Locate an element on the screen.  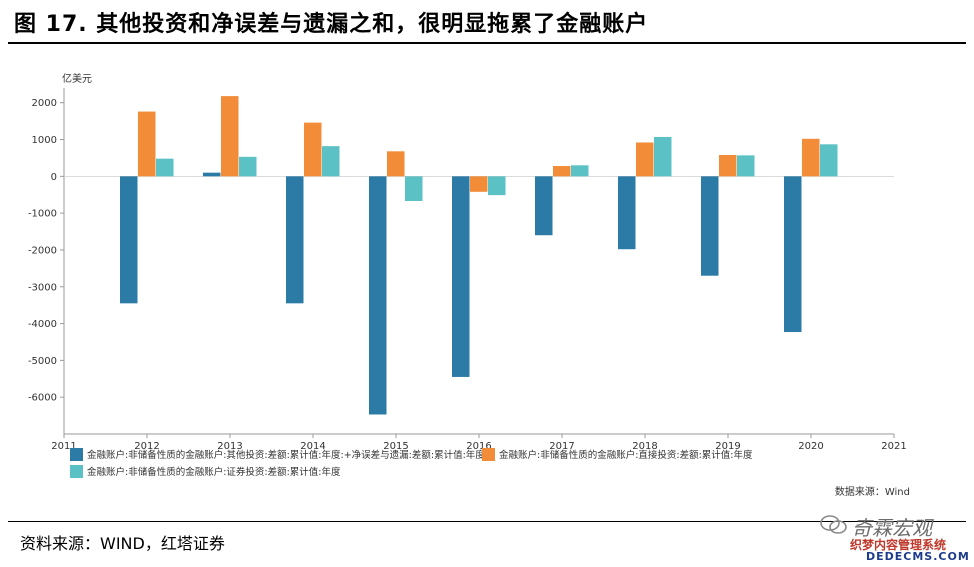
x-tick-label: 2013 is located at coordinates (229, 446).